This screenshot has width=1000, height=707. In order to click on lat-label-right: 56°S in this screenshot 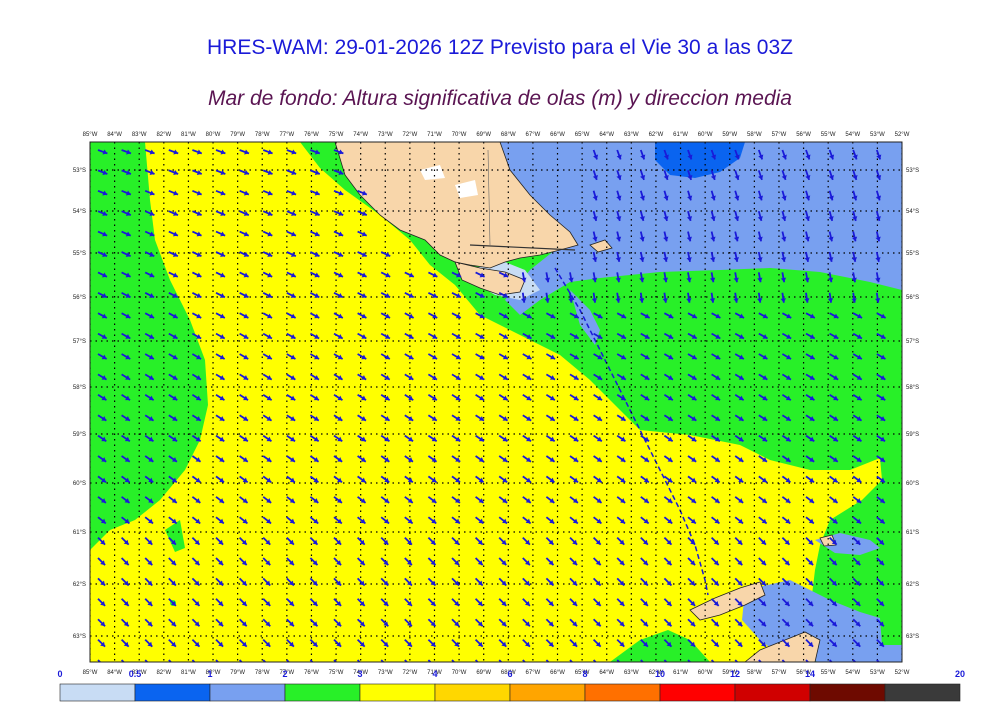, I will do `click(912, 298)`.